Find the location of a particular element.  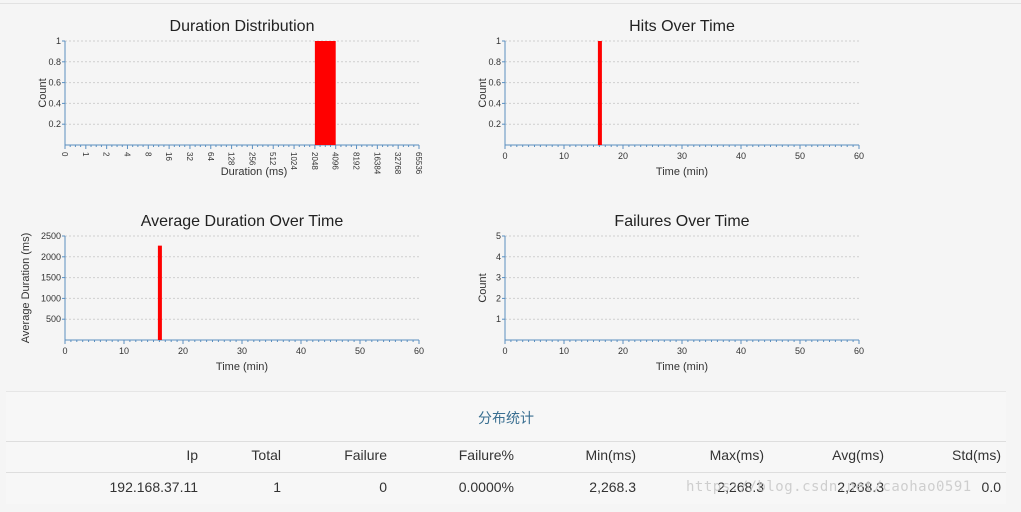

x-tick-label: 512 is located at coordinates (272, 159).